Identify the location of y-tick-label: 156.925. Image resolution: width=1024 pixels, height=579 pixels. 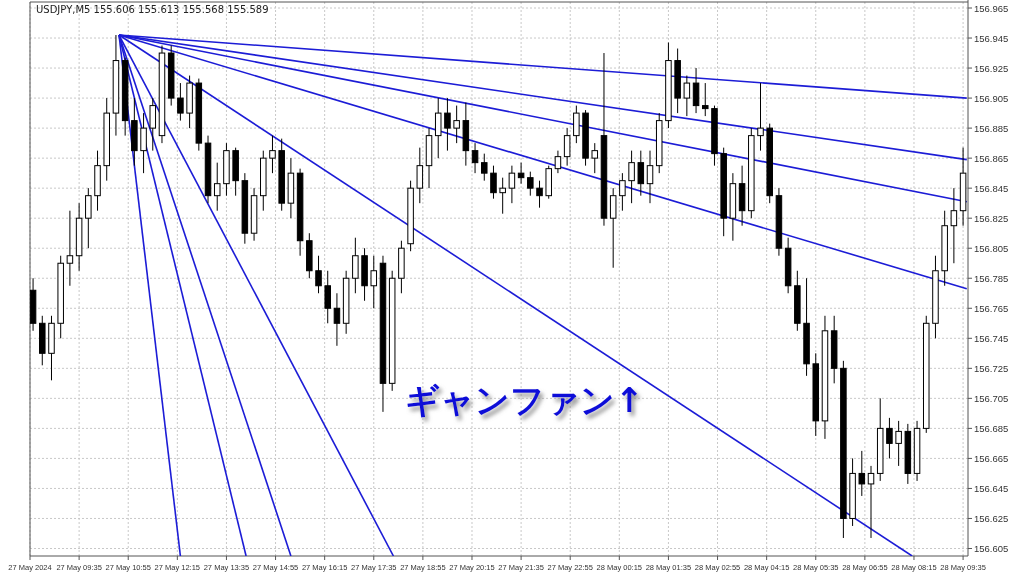
(991, 68).